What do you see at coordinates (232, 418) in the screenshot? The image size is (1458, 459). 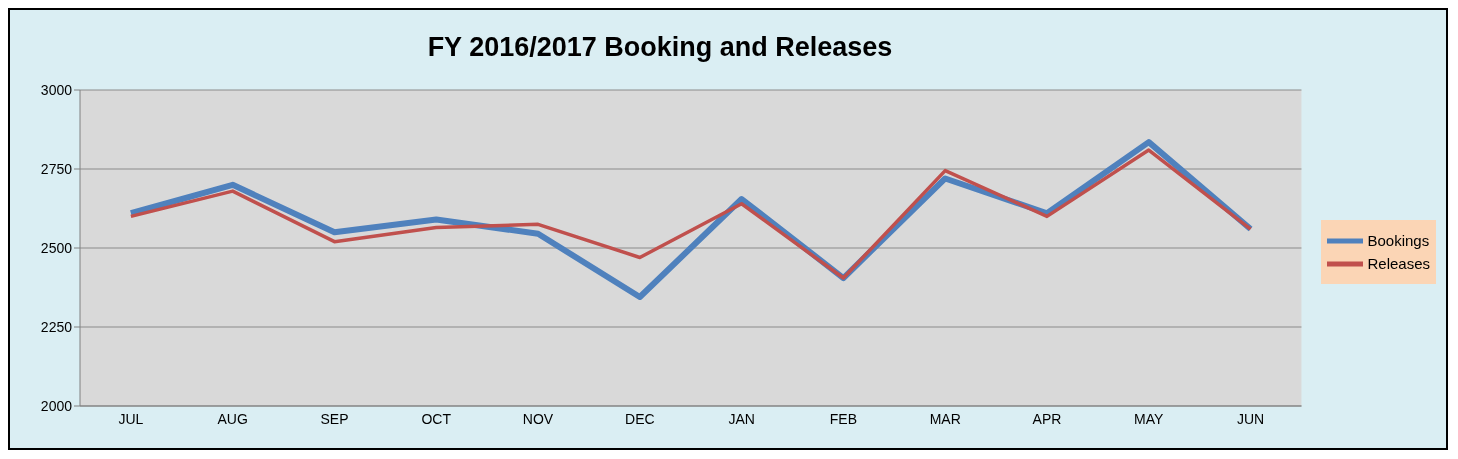 I see `x-tick-label: AUG` at bounding box center [232, 418].